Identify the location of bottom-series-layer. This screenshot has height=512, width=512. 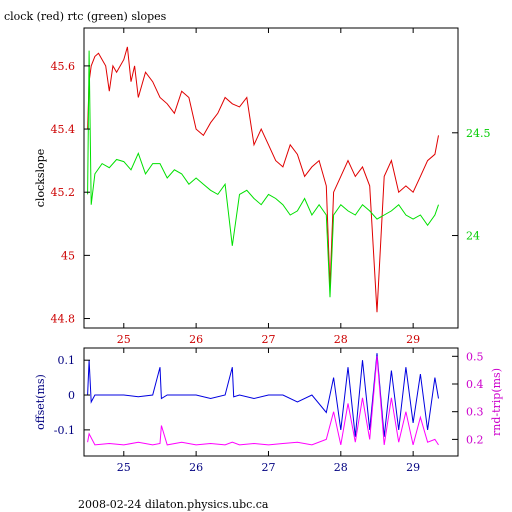
(263, 399).